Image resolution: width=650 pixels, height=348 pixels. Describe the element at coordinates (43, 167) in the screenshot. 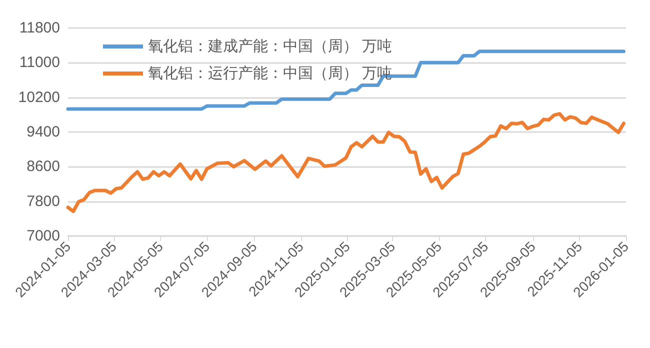

I see `y-tick-label: 8600` at that location.